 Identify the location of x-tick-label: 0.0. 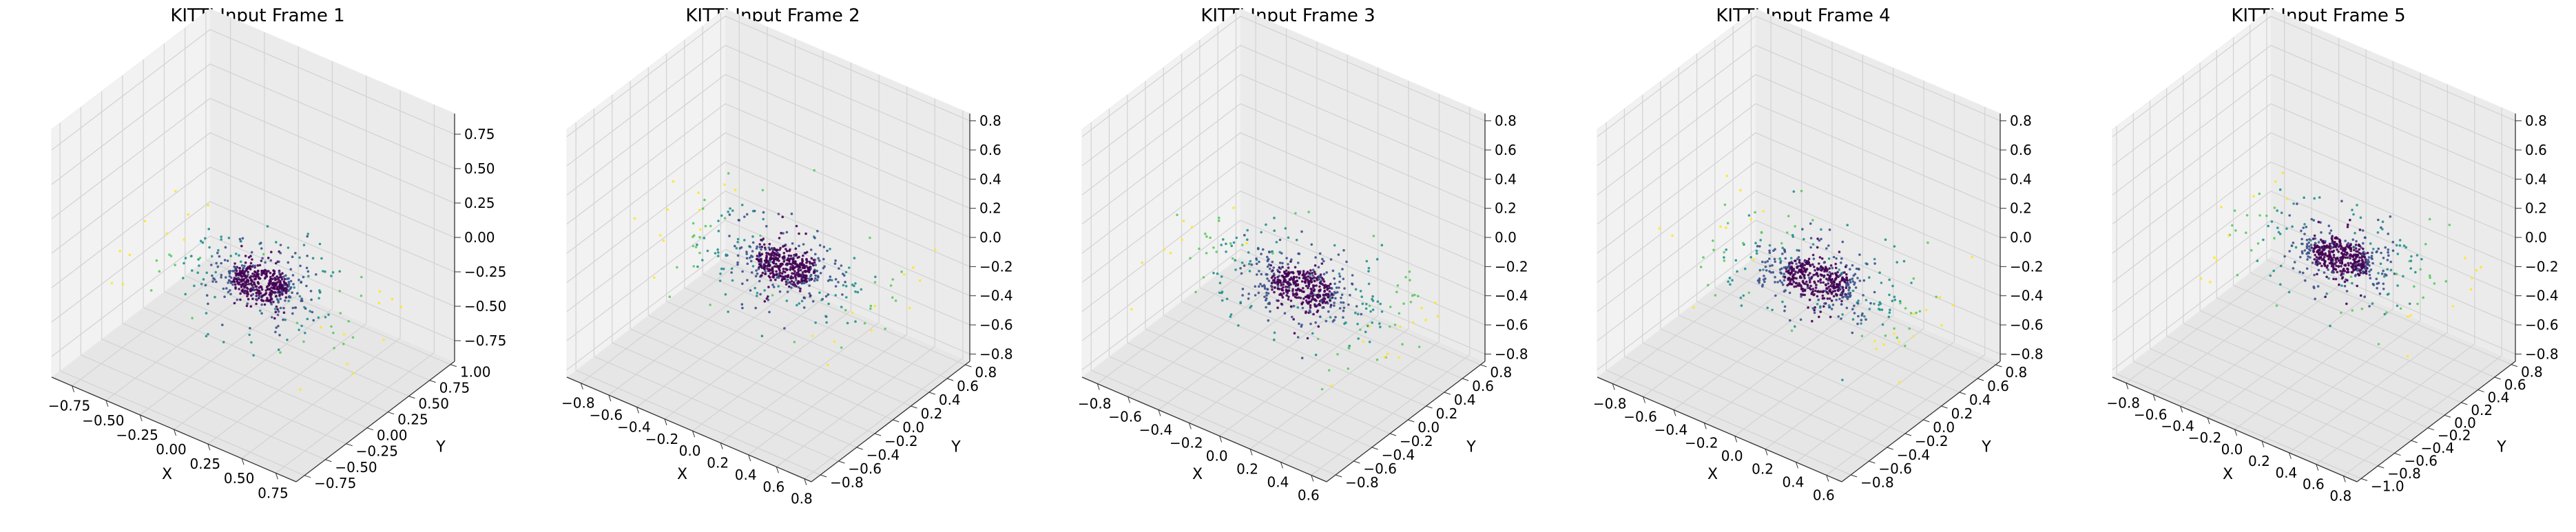
(2232, 449).